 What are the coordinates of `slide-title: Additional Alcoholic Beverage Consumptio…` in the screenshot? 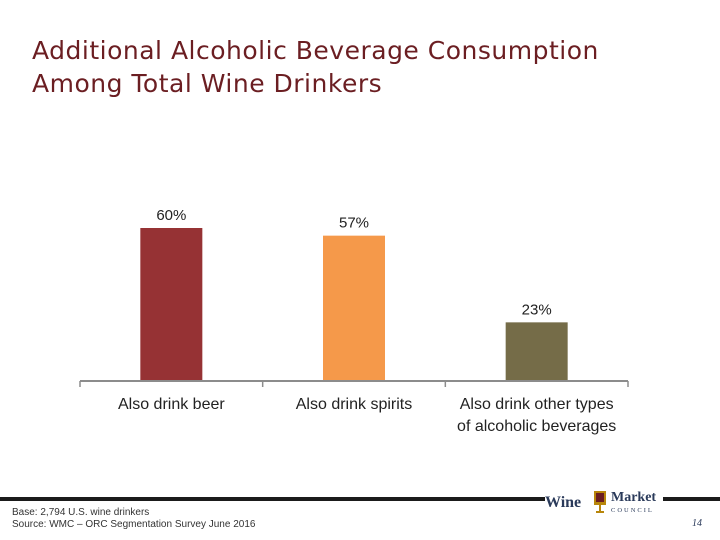 It's located at (352, 67).